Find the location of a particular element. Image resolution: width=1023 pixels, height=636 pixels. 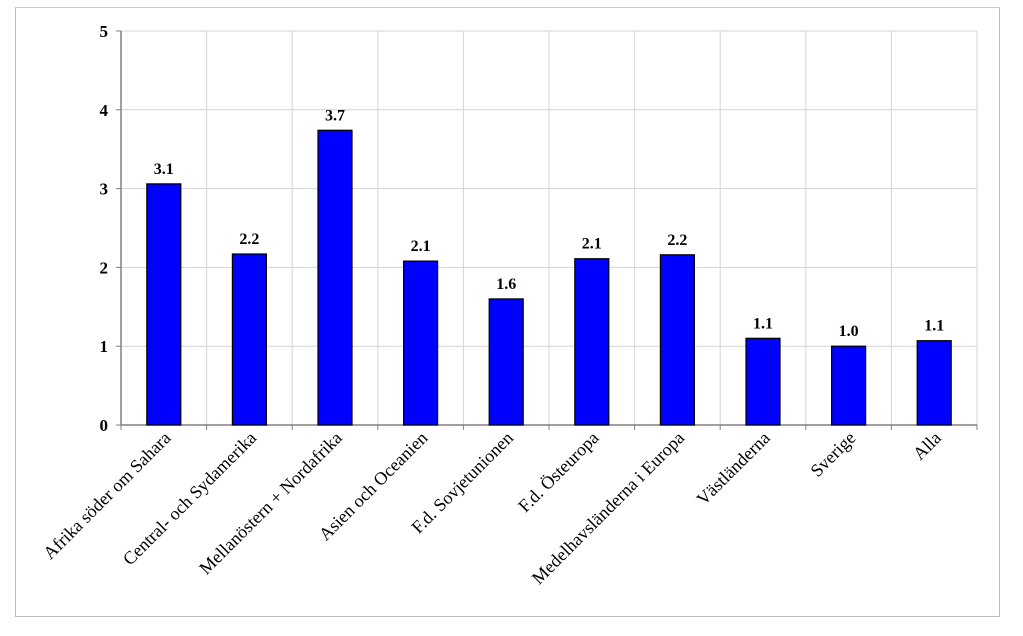

data-label: 3.7 is located at coordinates (335, 115).